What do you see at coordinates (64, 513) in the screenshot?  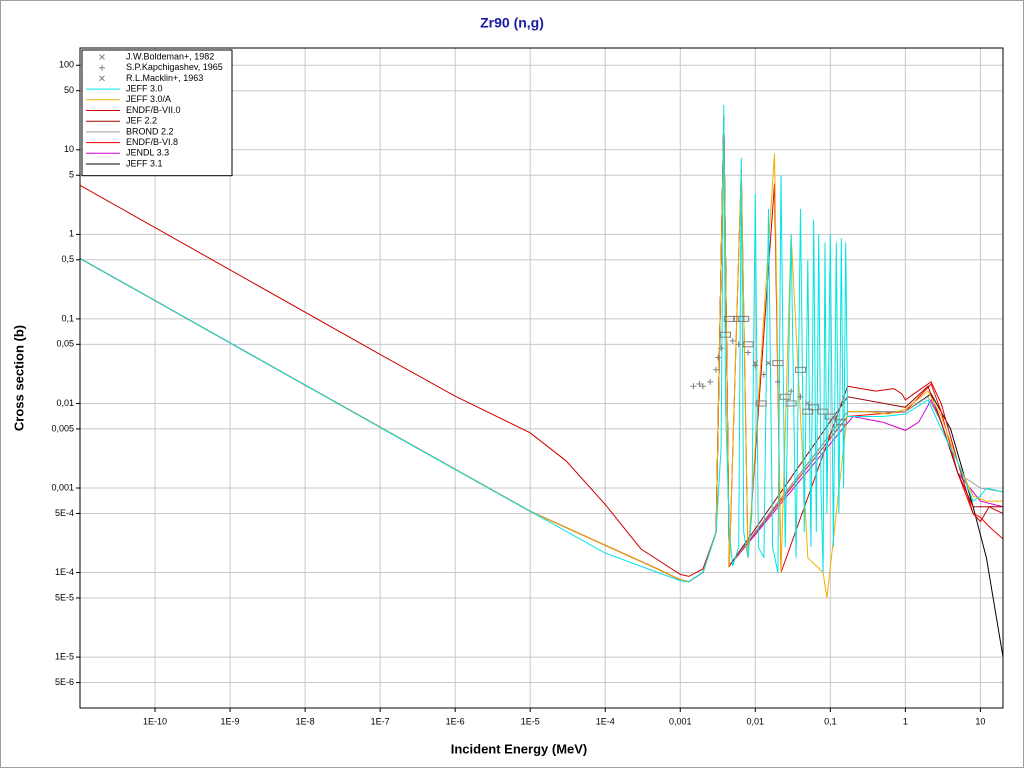 I see `y-tick-label: 5E-4` at bounding box center [64, 513].